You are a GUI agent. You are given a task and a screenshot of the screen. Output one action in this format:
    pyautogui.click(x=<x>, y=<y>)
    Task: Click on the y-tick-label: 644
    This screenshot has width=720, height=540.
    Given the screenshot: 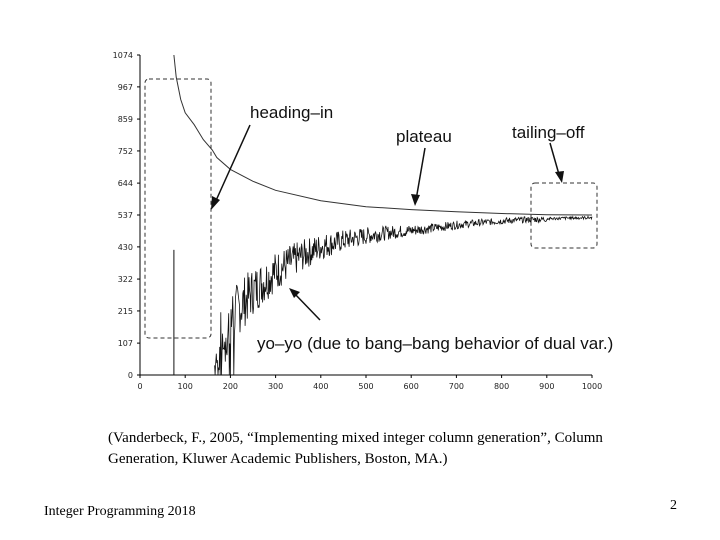 What is the action you would take?
    pyautogui.click(x=125, y=183)
    